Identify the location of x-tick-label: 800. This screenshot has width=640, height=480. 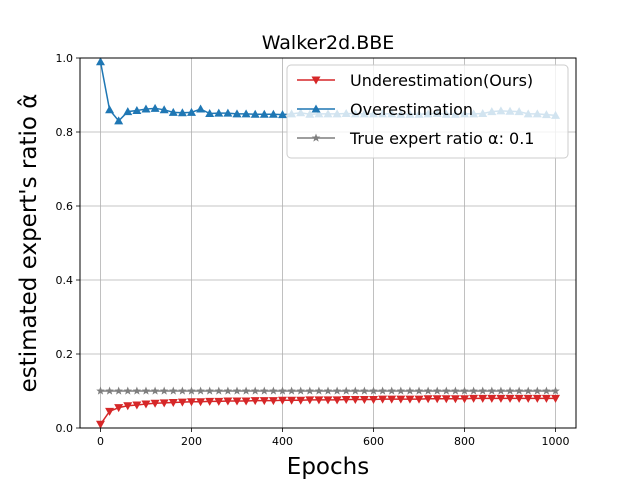
(464, 441).